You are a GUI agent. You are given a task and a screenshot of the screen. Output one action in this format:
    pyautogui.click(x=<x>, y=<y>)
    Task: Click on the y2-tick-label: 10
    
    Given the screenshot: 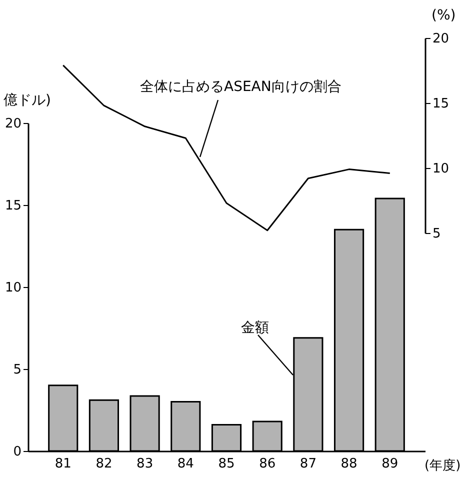 What is the action you would take?
    pyautogui.click(x=441, y=169)
    